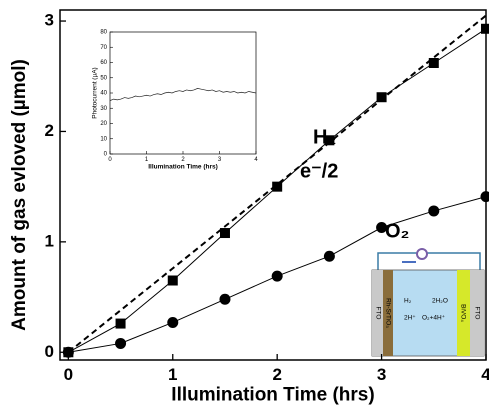  Describe the element at coordinates (397, 231) in the screenshot. I see `series-label: O₂` at that location.